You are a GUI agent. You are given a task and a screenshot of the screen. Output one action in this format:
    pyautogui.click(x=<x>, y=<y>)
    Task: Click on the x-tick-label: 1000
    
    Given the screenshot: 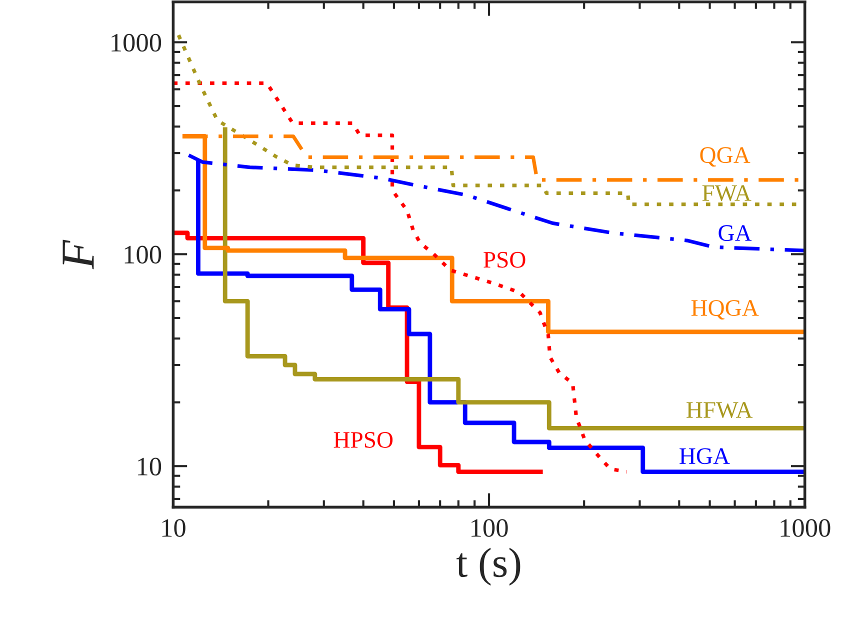 What is the action you would take?
    pyautogui.click(x=805, y=528)
    